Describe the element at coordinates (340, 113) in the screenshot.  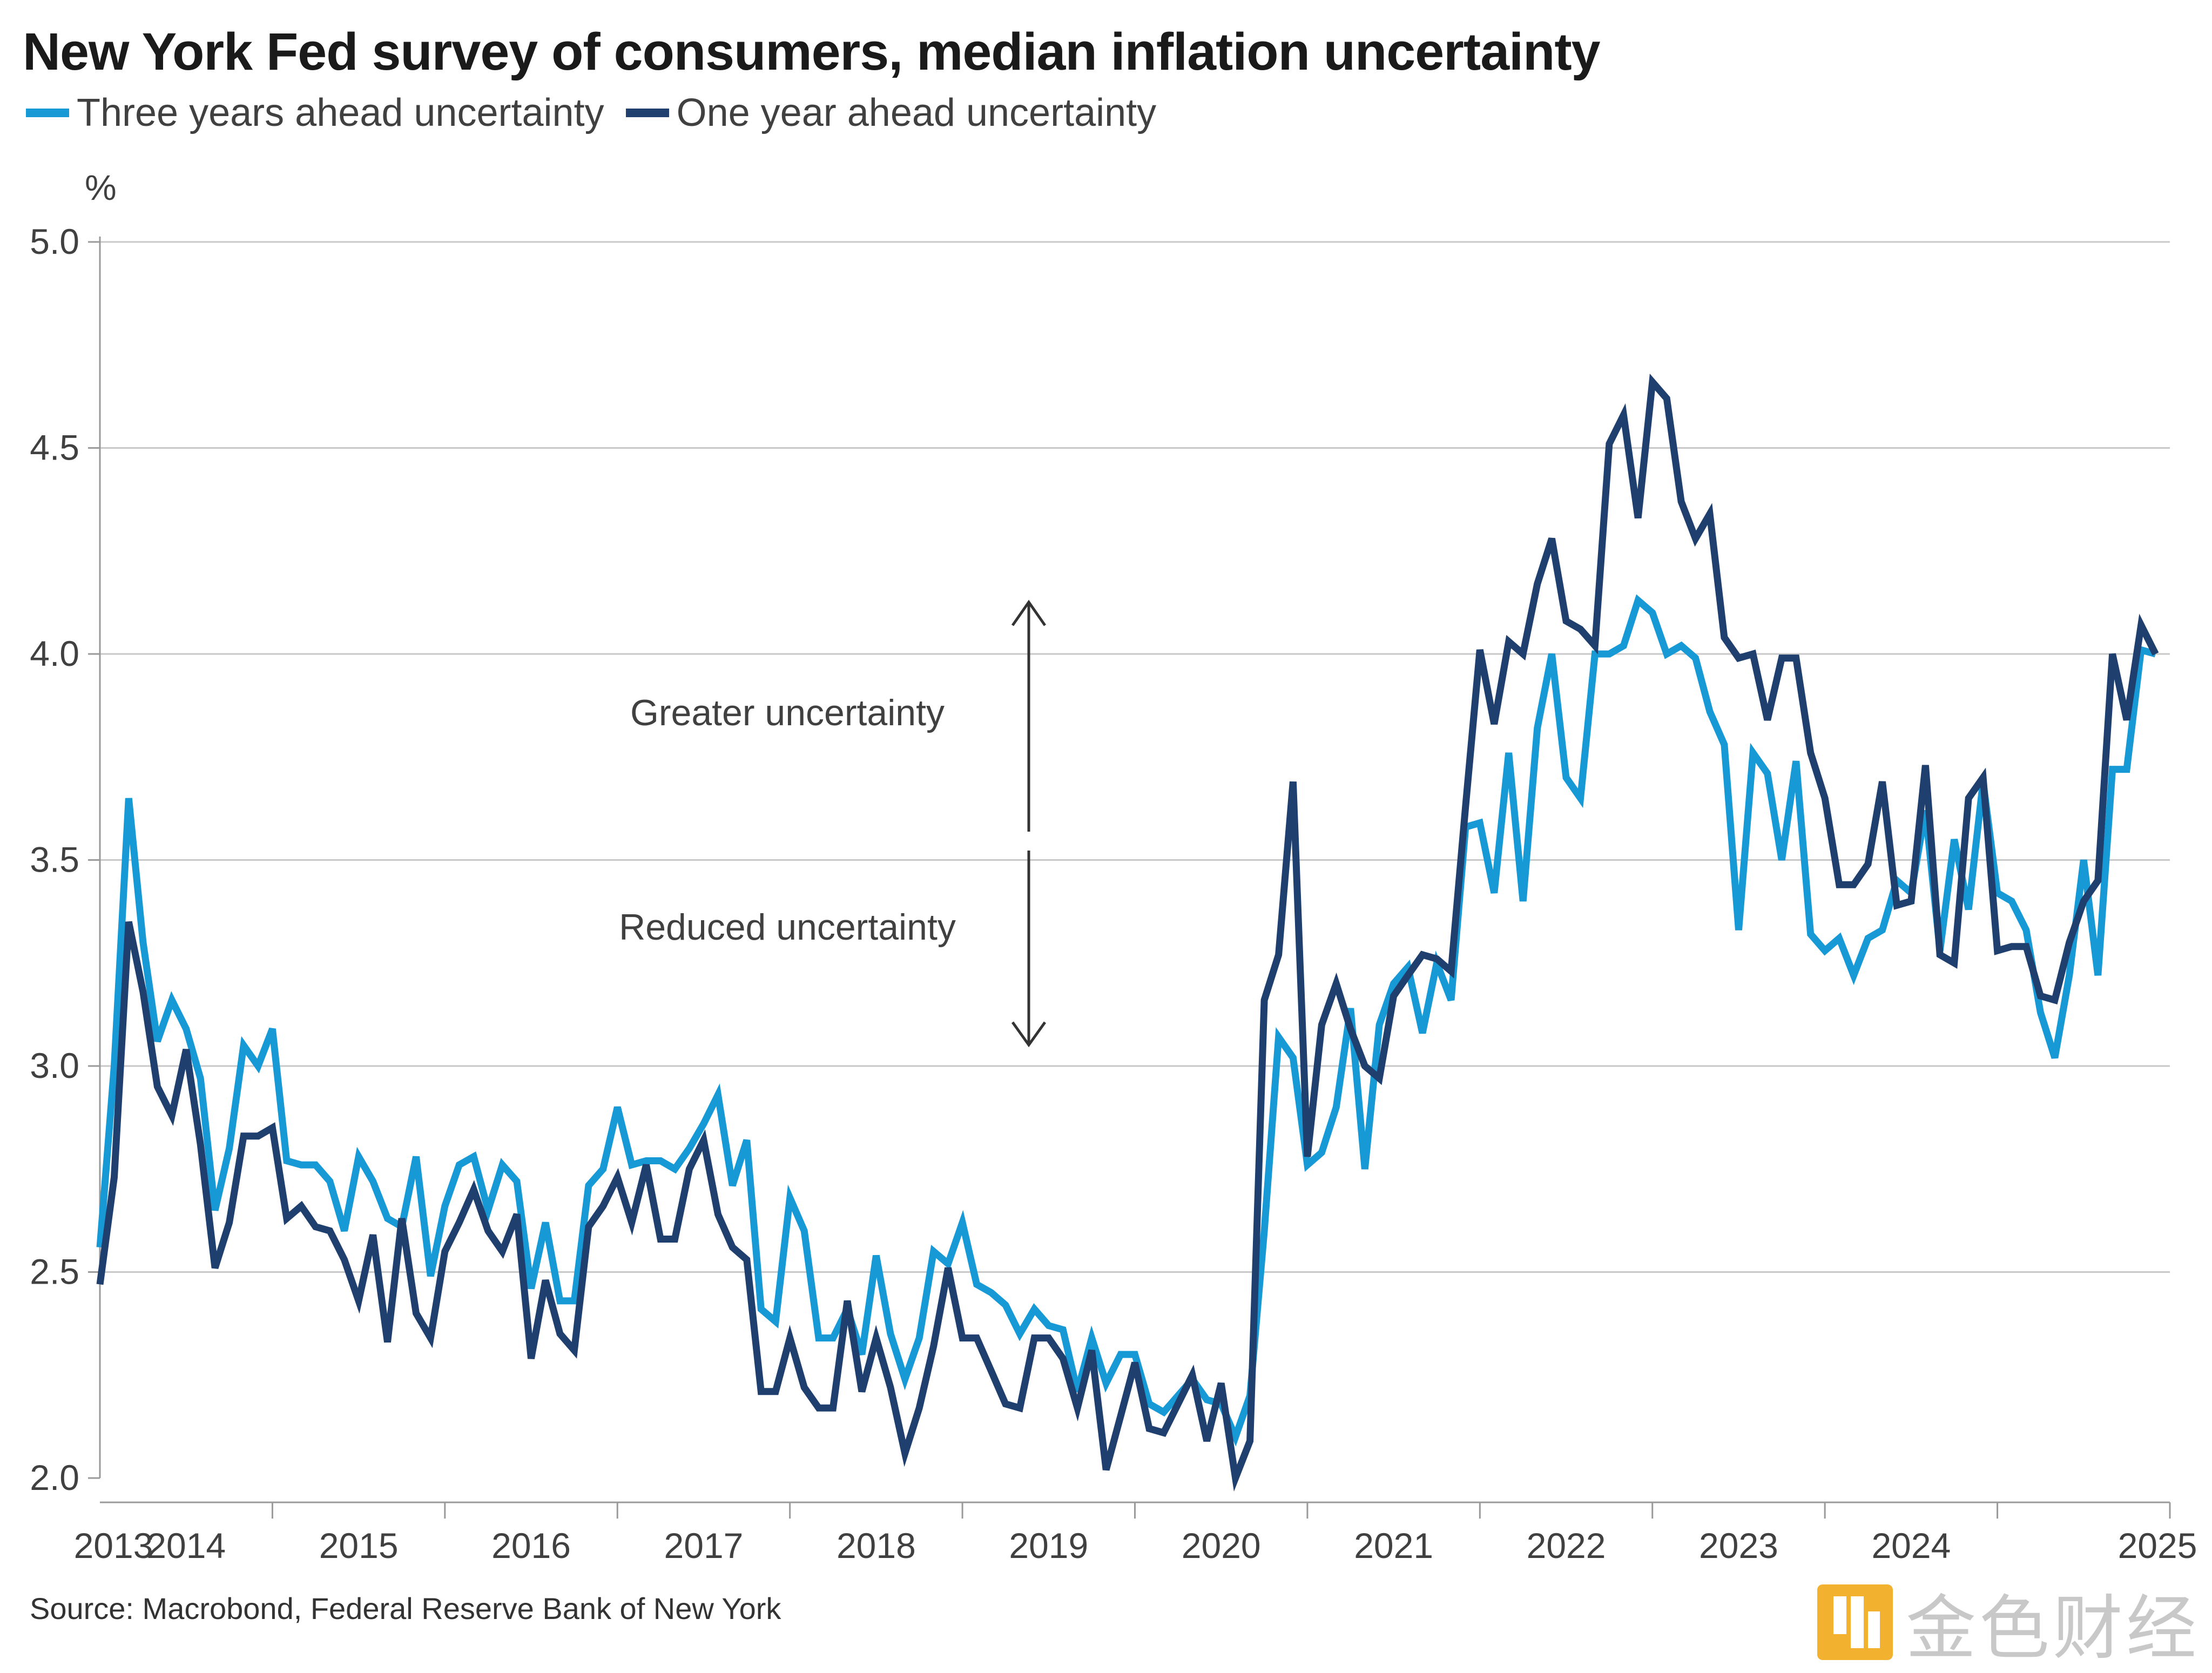
I see `legend-label-three-year: Three years ahead uncertainty` at that location.